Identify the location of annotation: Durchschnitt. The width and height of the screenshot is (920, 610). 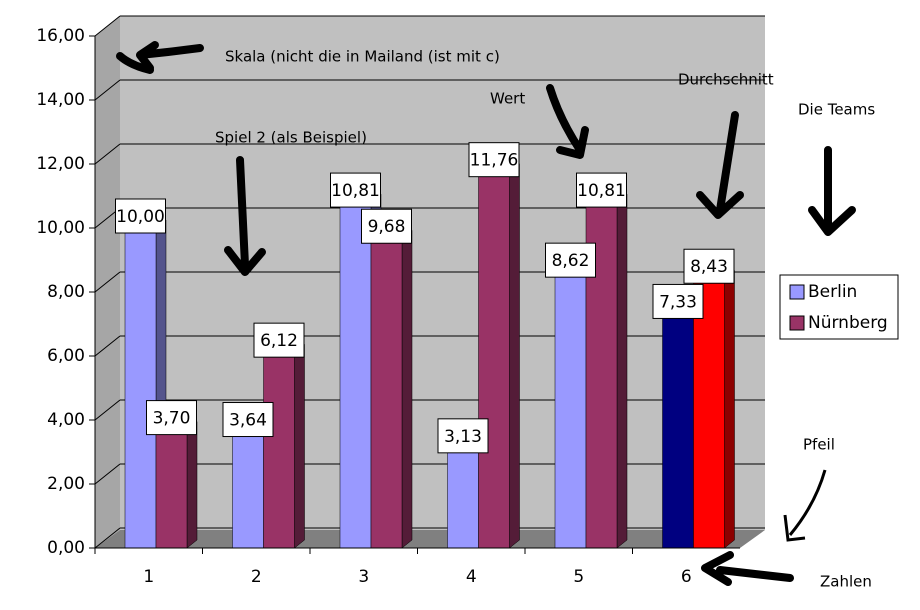
(726, 80).